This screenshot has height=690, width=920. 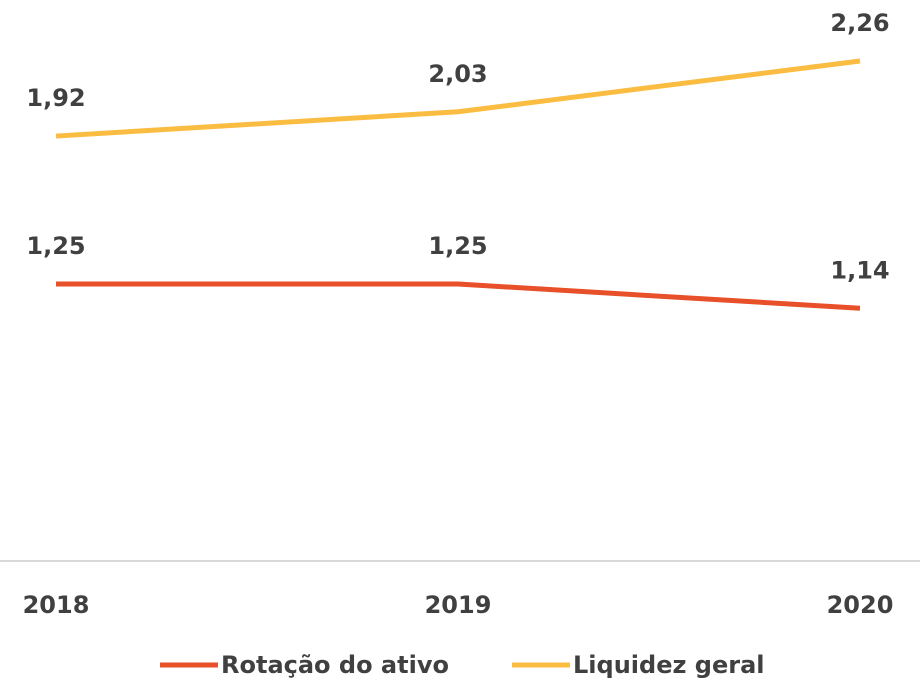 I want to click on data-label: 2,03, so click(x=457, y=74).